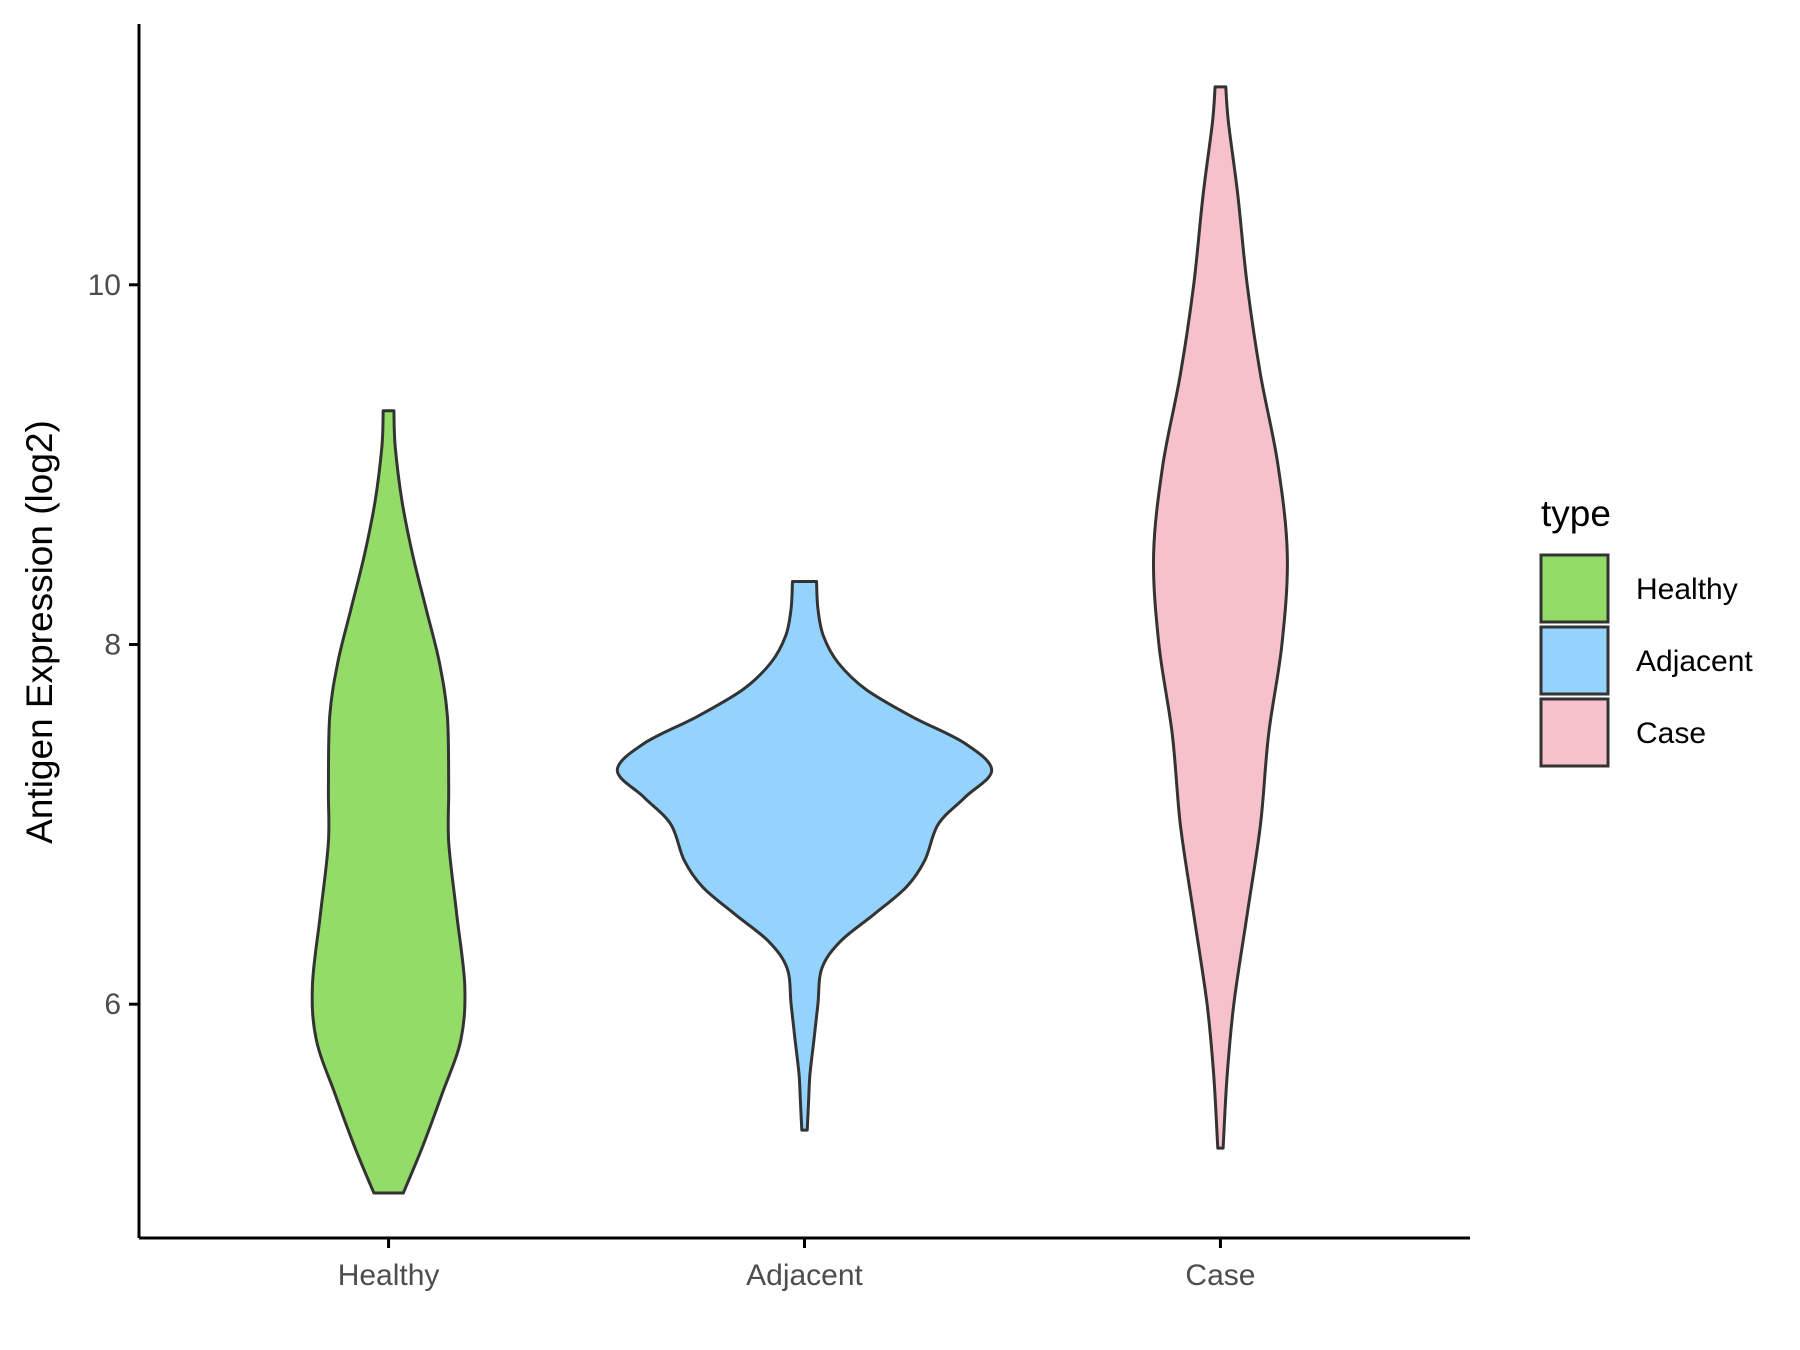 The image size is (1800, 1350). I want to click on x-tick-label: Healthy, so click(389, 1275).